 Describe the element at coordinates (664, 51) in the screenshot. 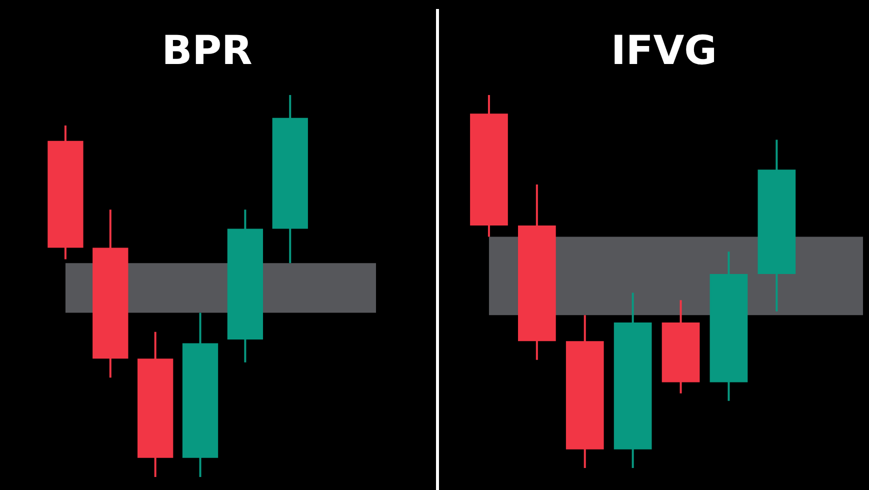

I see `chart-title: IFVG` at that location.